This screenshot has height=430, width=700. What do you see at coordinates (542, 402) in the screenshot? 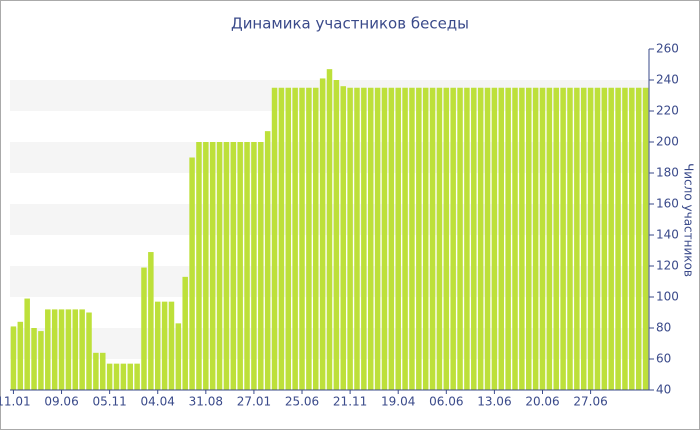
I see `x-tick-label: 20.06` at bounding box center [542, 402].